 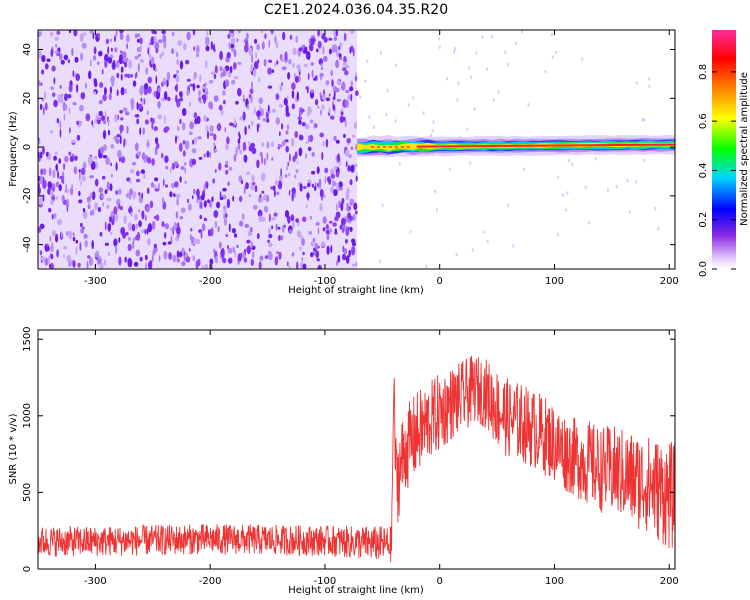 What do you see at coordinates (210, 281) in the screenshot?
I see `spectrogram-x-tick-label: -200` at bounding box center [210, 281].